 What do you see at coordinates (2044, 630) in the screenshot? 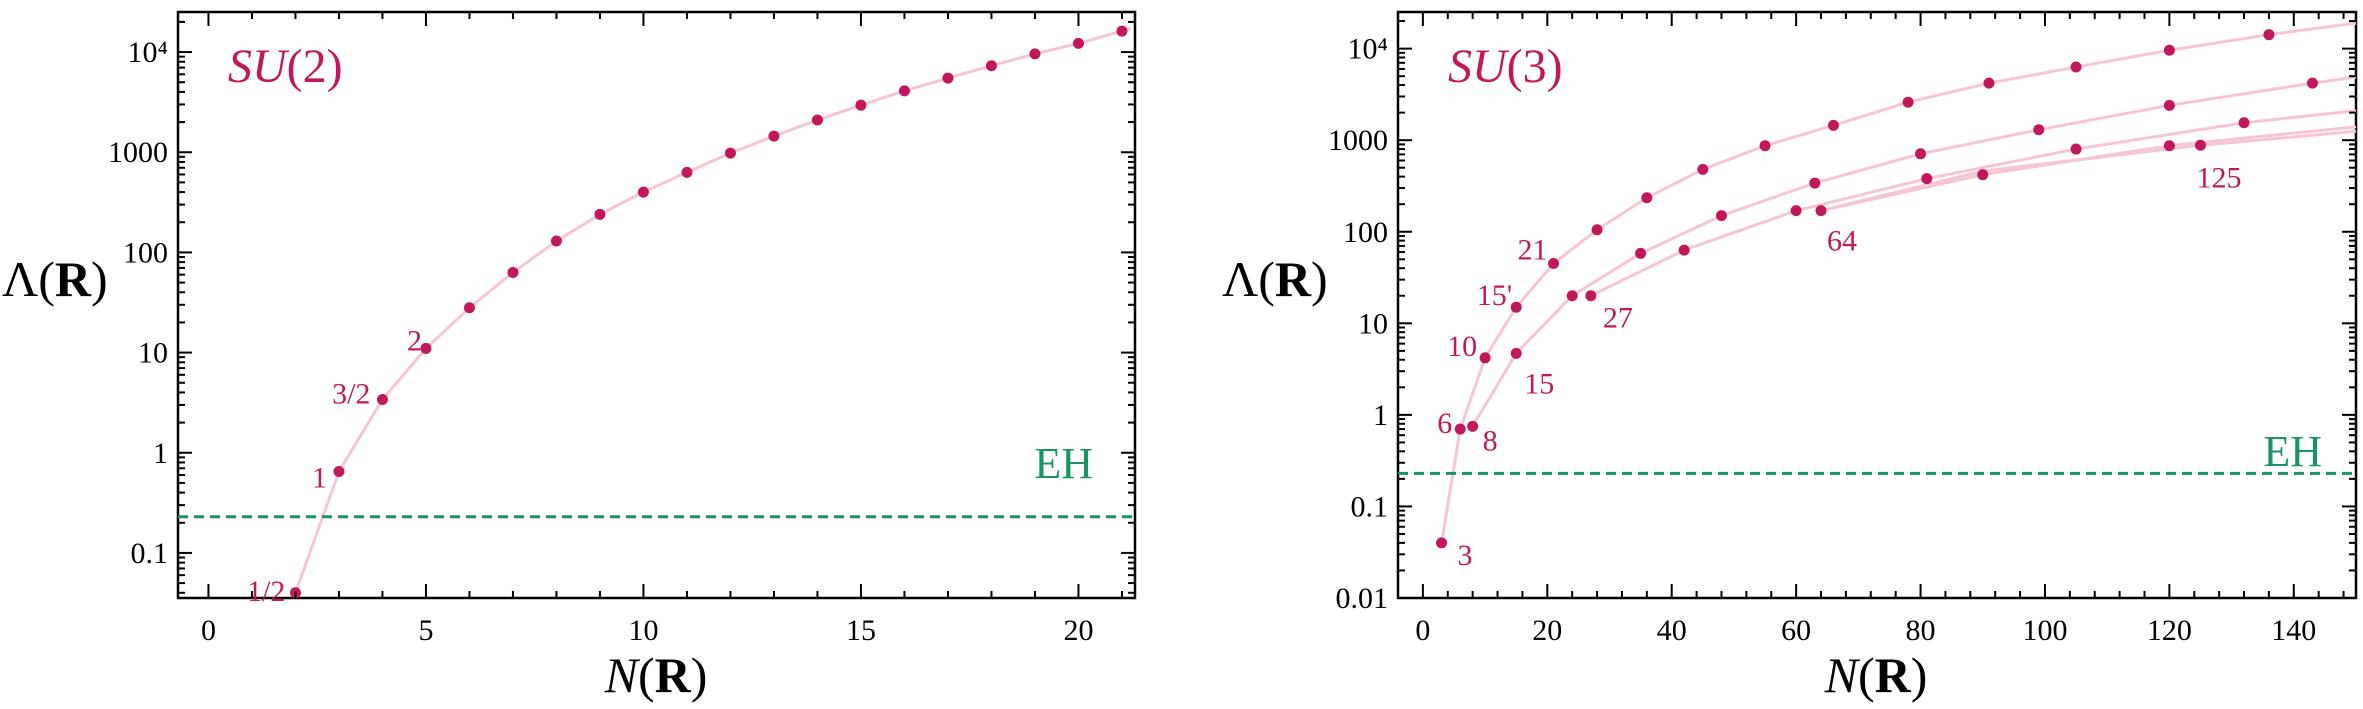
I see `x-tick-label: 100` at bounding box center [2044, 630].